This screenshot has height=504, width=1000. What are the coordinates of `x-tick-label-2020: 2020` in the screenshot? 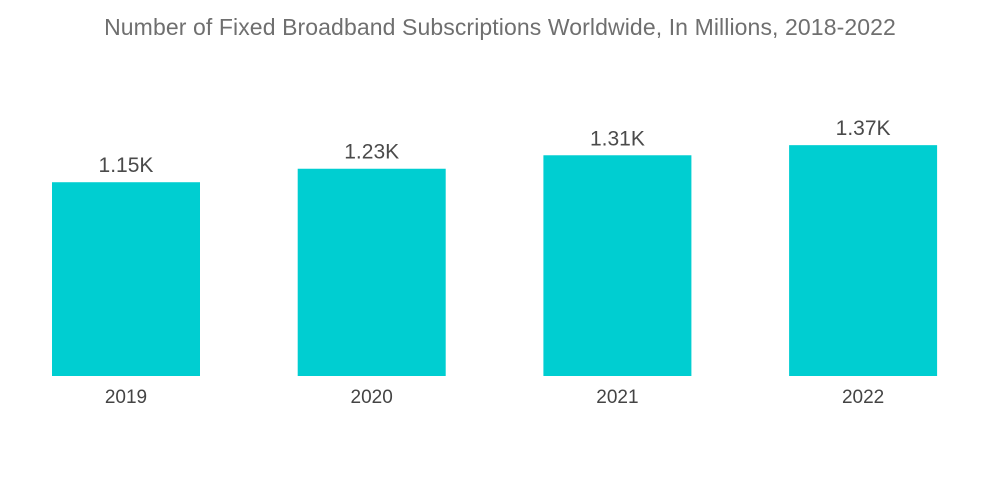 It's located at (372, 397).